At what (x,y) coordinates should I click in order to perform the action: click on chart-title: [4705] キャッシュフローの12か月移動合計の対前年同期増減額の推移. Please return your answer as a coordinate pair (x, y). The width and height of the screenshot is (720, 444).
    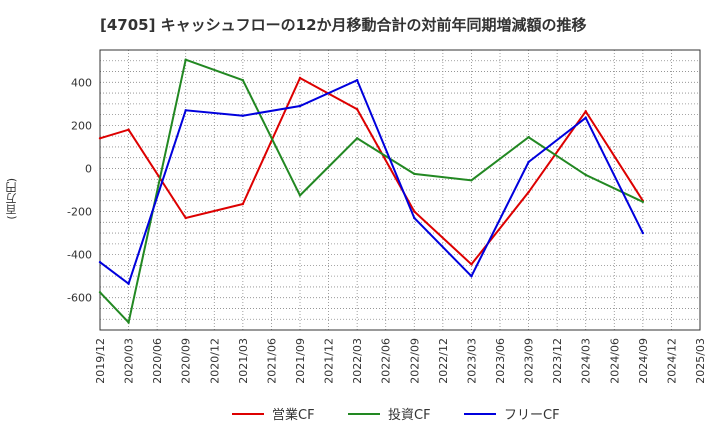
    Looking at the image, I should click on (343, 25).